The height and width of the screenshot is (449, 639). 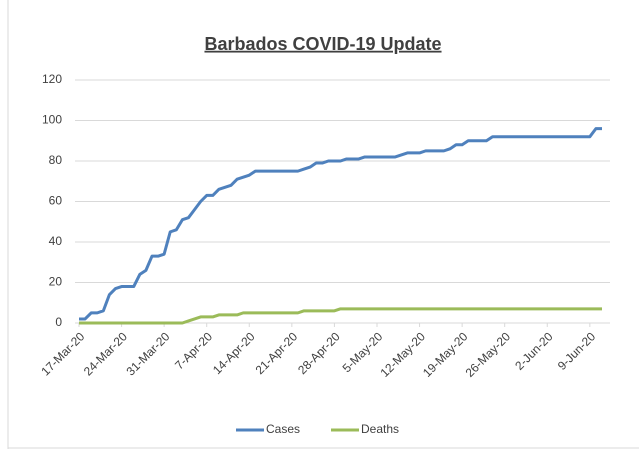 What do you see at coordinates (380, 429) in the screenshot?
I see `legend-label: Deaths` at bounding box center [380, 429].